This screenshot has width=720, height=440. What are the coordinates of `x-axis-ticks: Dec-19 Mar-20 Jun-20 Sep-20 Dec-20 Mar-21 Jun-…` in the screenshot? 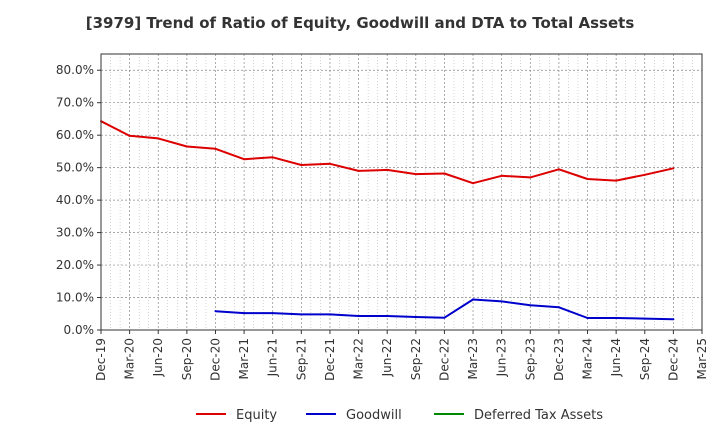 It's located at (401, 355).